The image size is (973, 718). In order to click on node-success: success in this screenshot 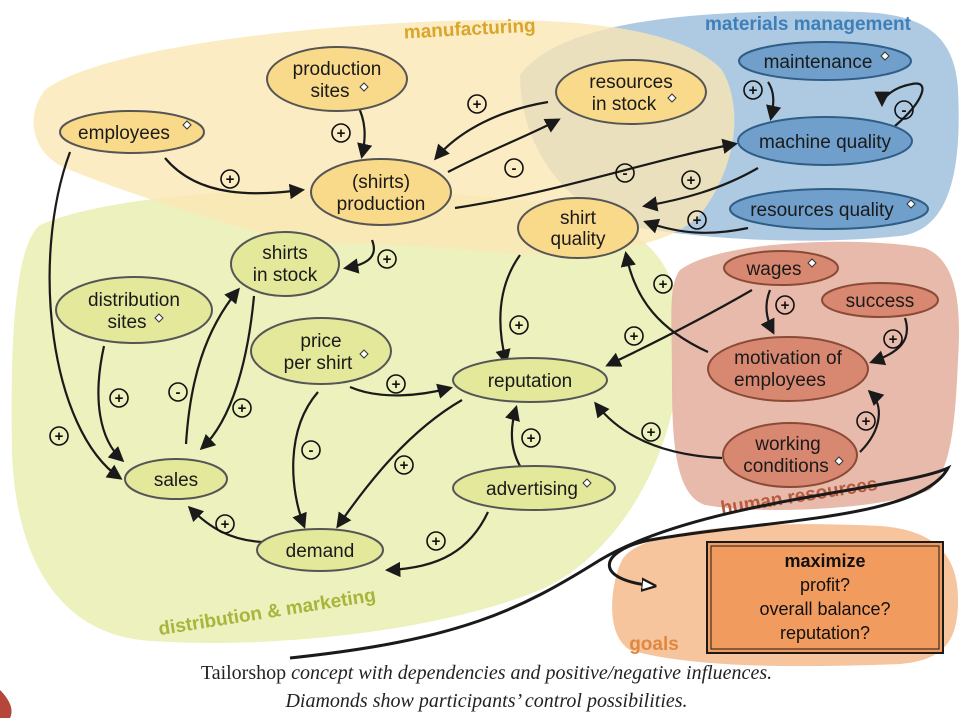, I will do `click(880, 300)`.